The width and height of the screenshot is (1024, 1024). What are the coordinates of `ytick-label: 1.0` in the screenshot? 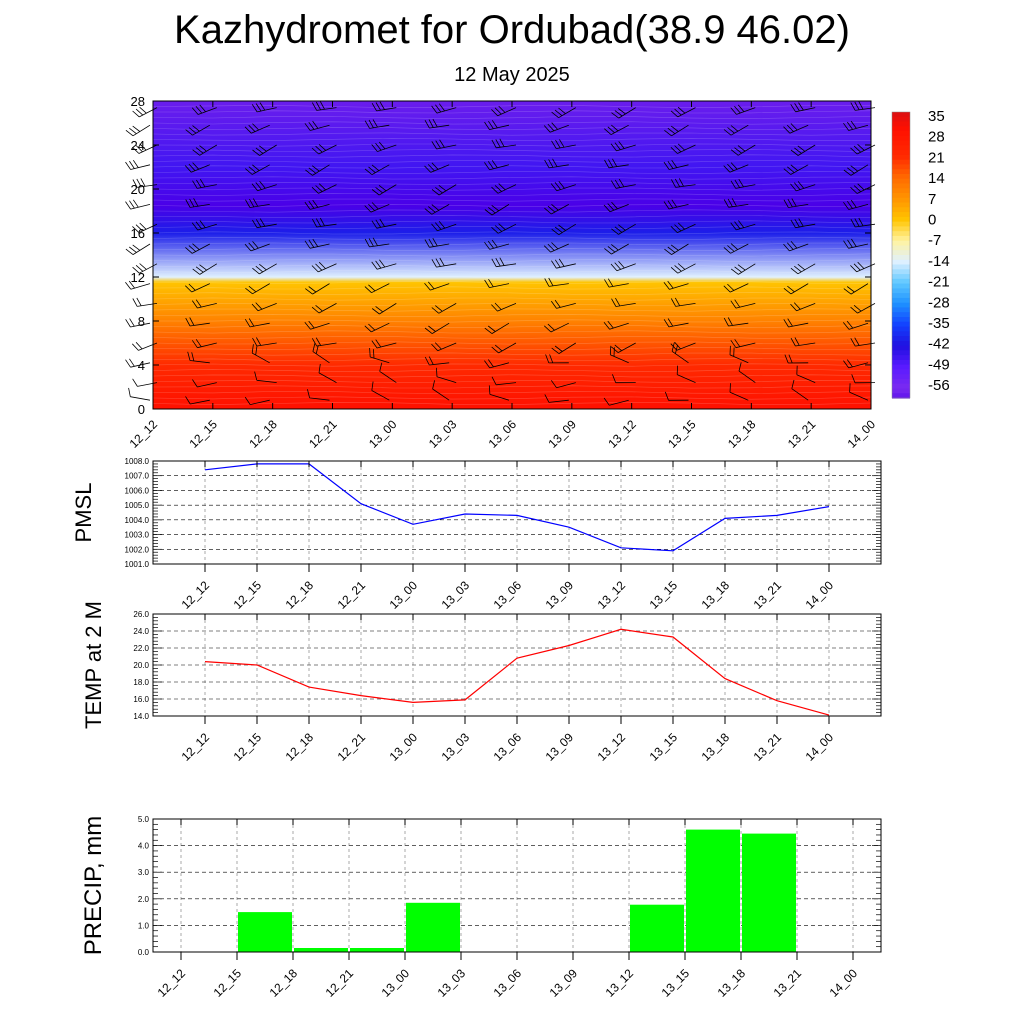 It's located at (144, 925).